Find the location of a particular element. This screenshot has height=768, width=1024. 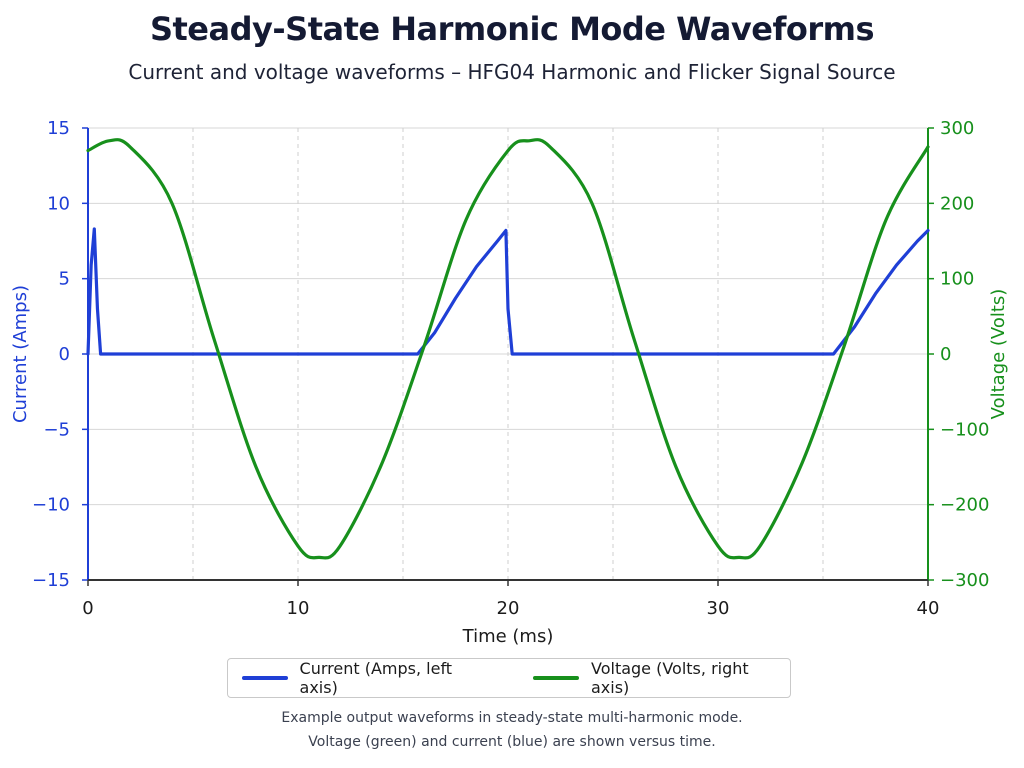

legend-item-voltage: Voltage (Volts, right axis) is located at coordinates (661, 678).